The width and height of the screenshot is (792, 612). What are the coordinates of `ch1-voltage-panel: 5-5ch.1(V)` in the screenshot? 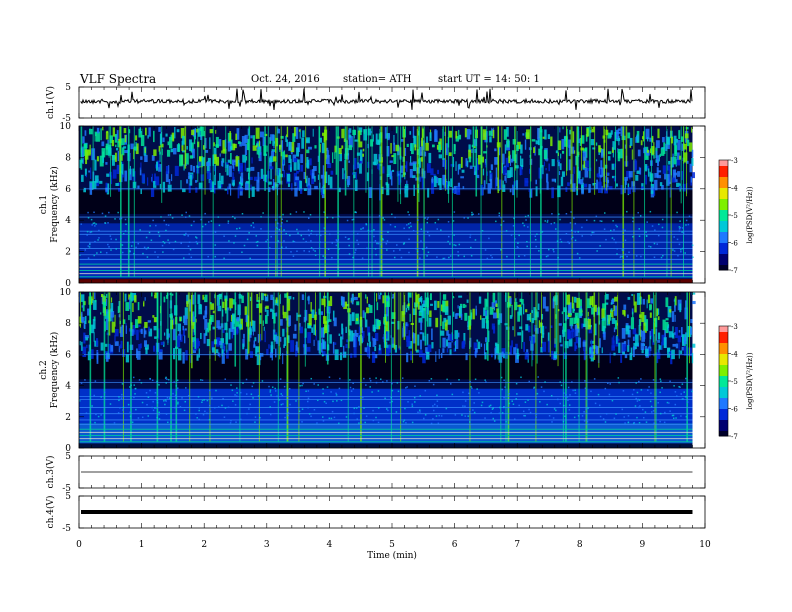 It's located at (375, 103).